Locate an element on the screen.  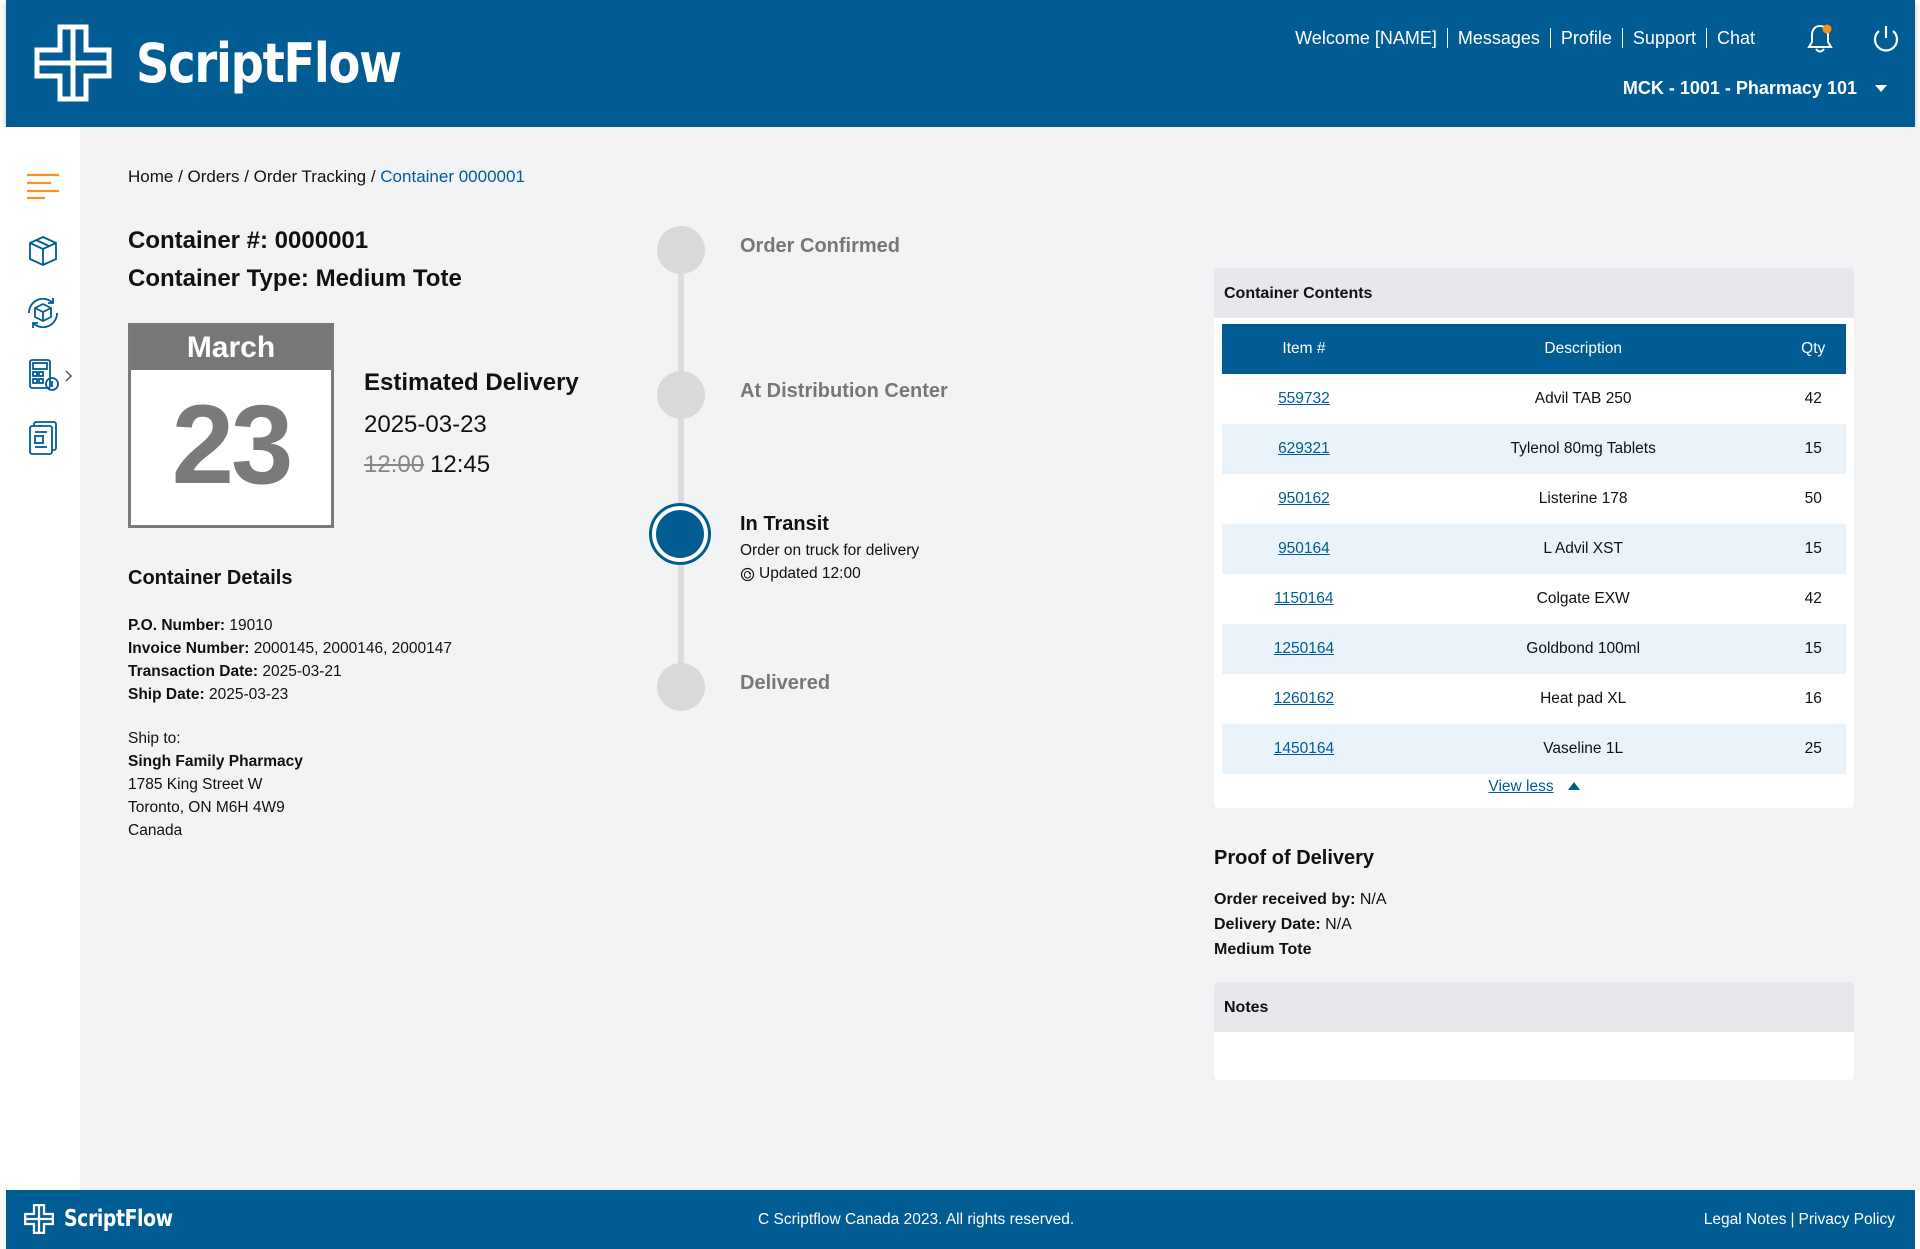
new-time: 12:45 is located at coordinates (460, 464).